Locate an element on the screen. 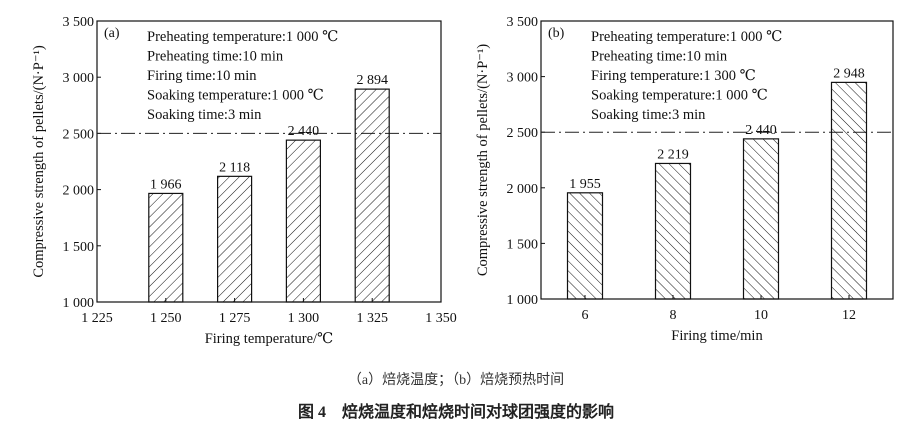 This screenshot has width=912, height=432. figure-caption: 图 4 焙烧温度和焙烧时间对球团强度的影响 is located at coordinates (455, 412).